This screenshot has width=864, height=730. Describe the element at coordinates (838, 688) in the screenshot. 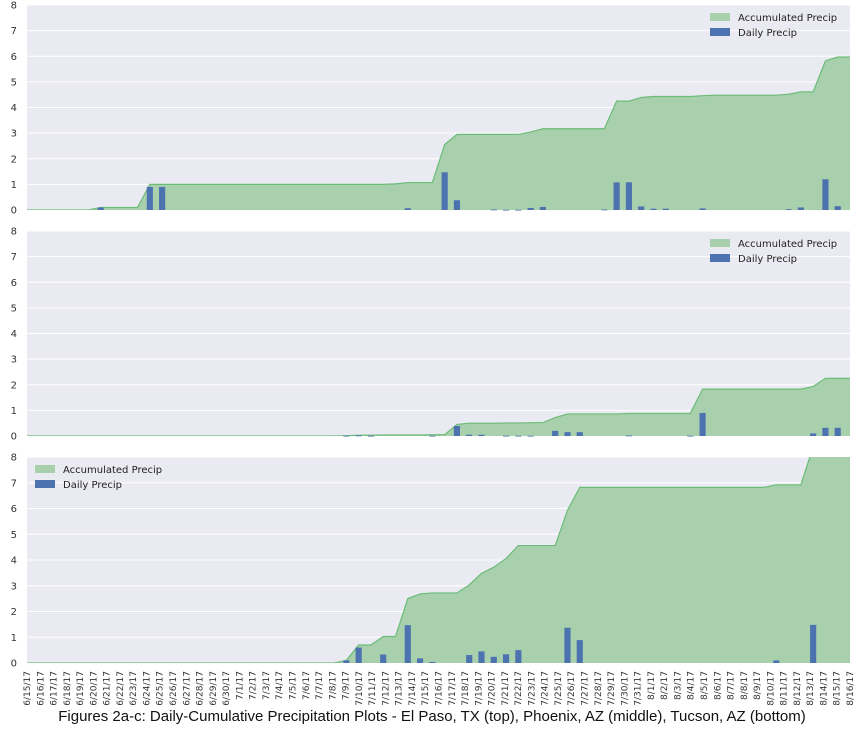

I see `x-tick-label: 8/15/17` at that location.